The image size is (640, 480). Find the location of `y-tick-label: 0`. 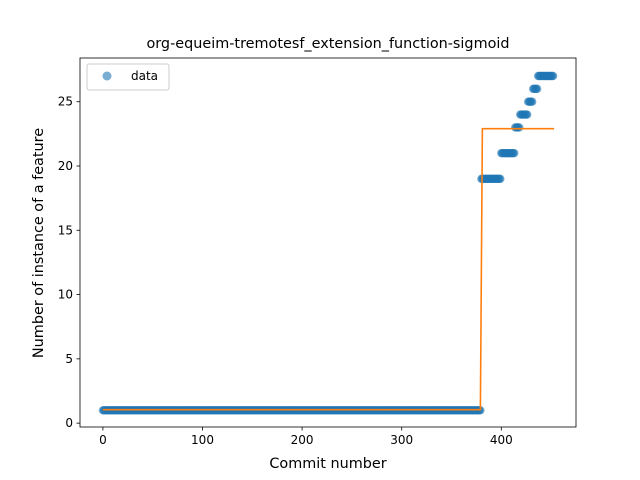

y-tick-label: 0 is located at coordinates (69, 423).